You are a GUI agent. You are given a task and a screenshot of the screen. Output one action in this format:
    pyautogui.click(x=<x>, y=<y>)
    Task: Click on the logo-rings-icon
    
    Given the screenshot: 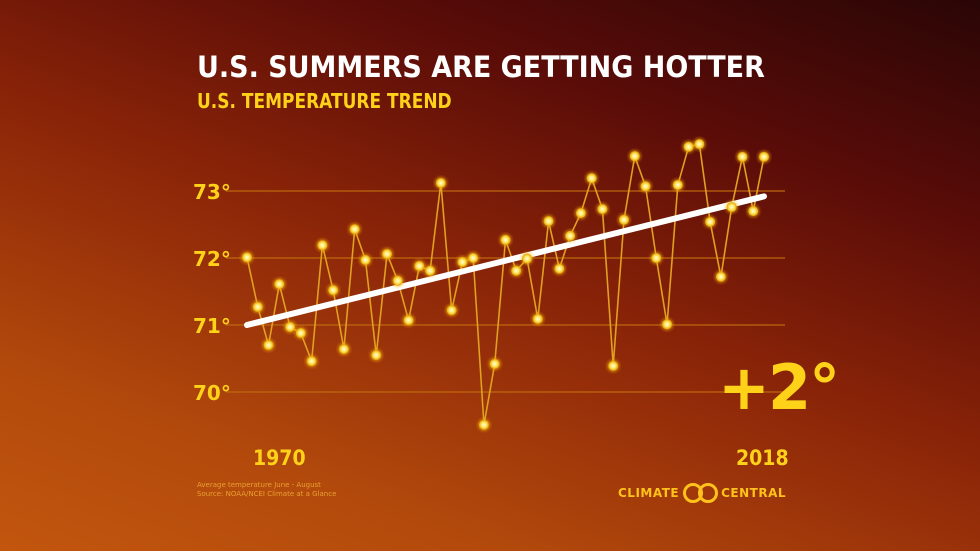 What is the action you would take?
    pyautogui.click(x=701, y=493)
    